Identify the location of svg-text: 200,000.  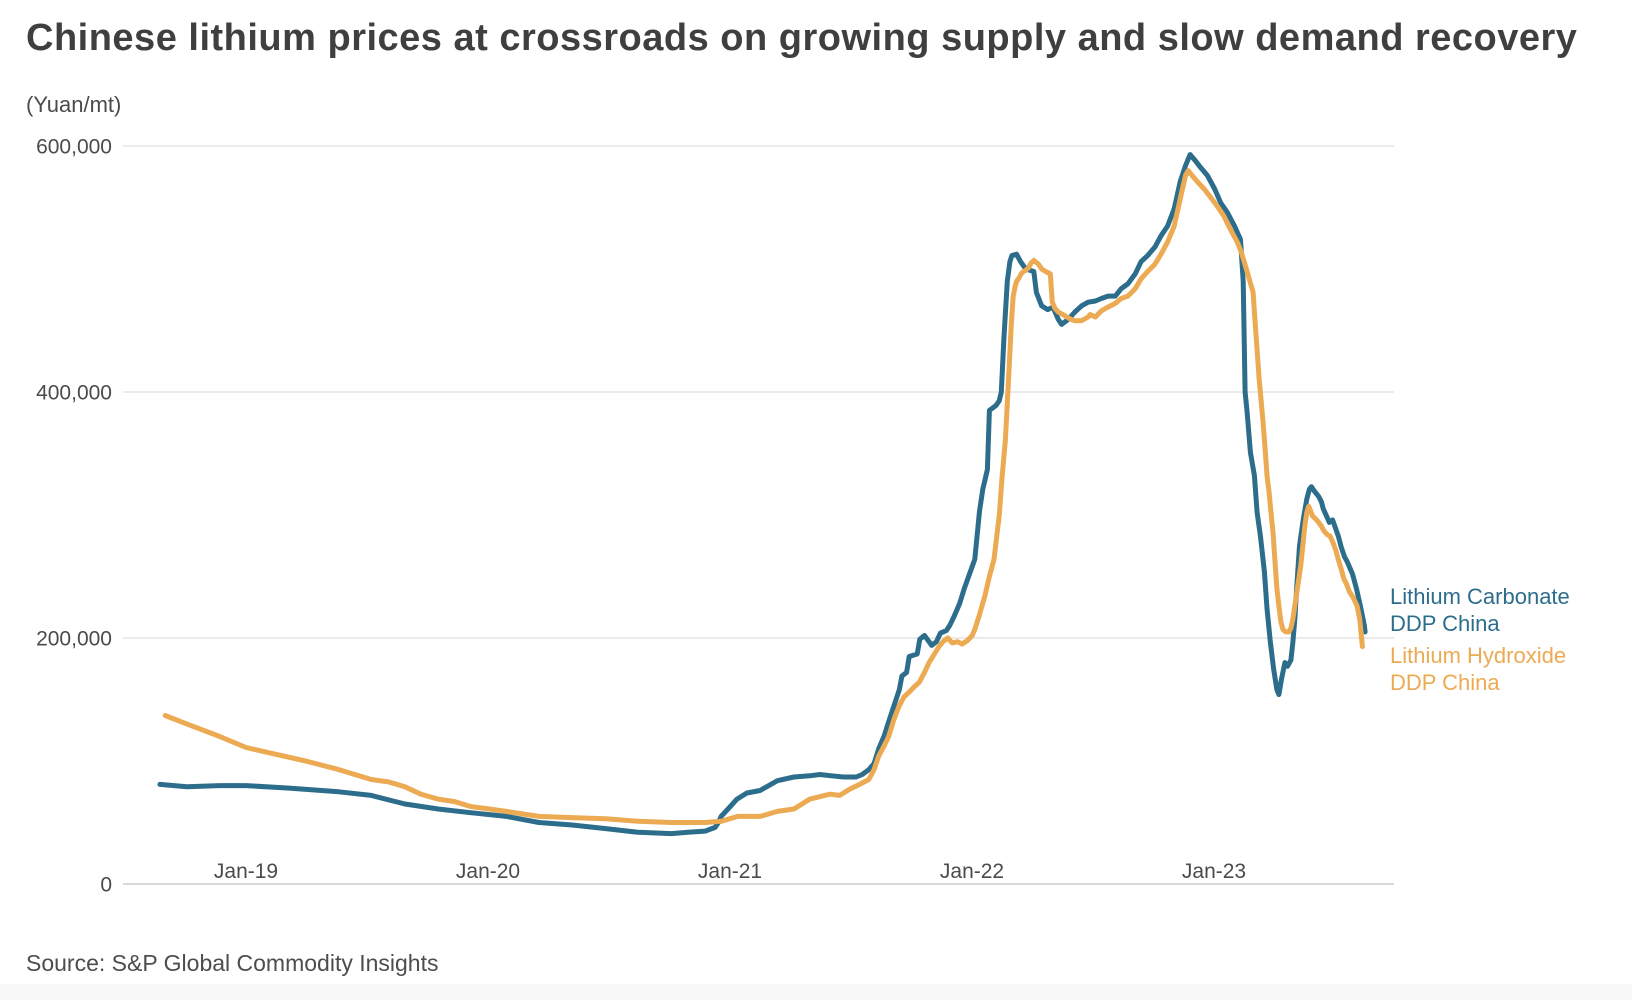
(74, 639).